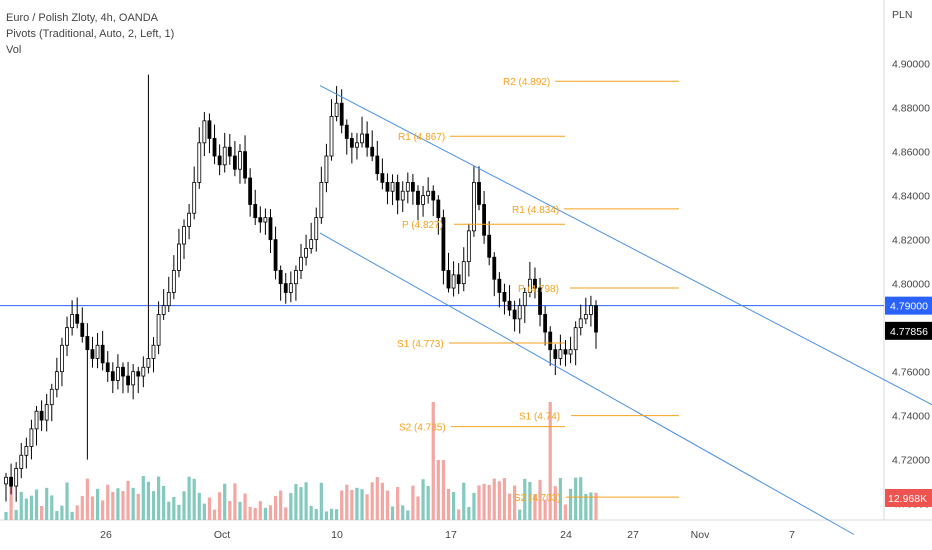  I want to click on pivot-level-label: P (4.798), so click(538, 289).